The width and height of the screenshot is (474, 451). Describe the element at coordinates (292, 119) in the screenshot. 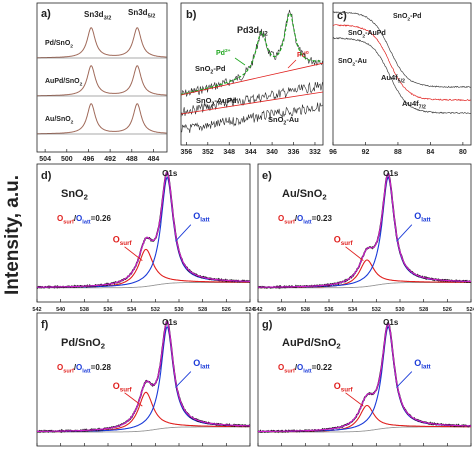

I see `panel-b-trace-label-2-after: -Au` at that location.